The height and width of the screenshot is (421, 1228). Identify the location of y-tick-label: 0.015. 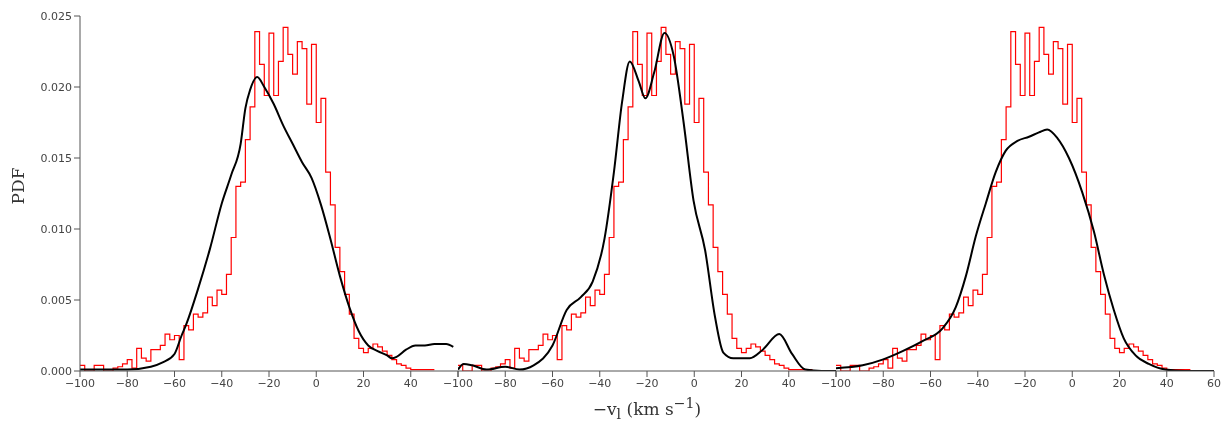
(56, 158).